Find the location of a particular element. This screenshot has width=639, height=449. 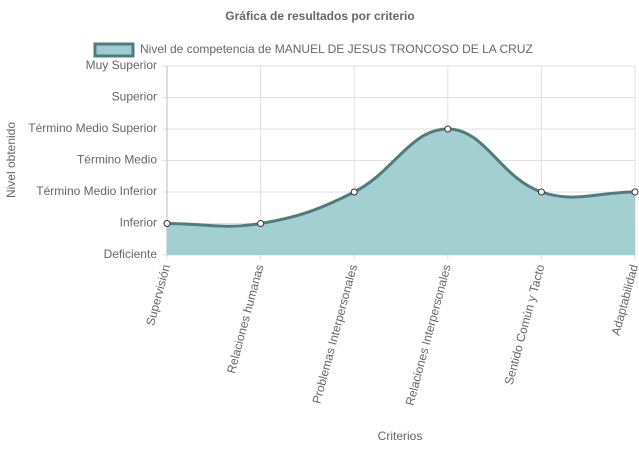

x-tick-label: Relaciones humanas is located at coordinates (245, 319).